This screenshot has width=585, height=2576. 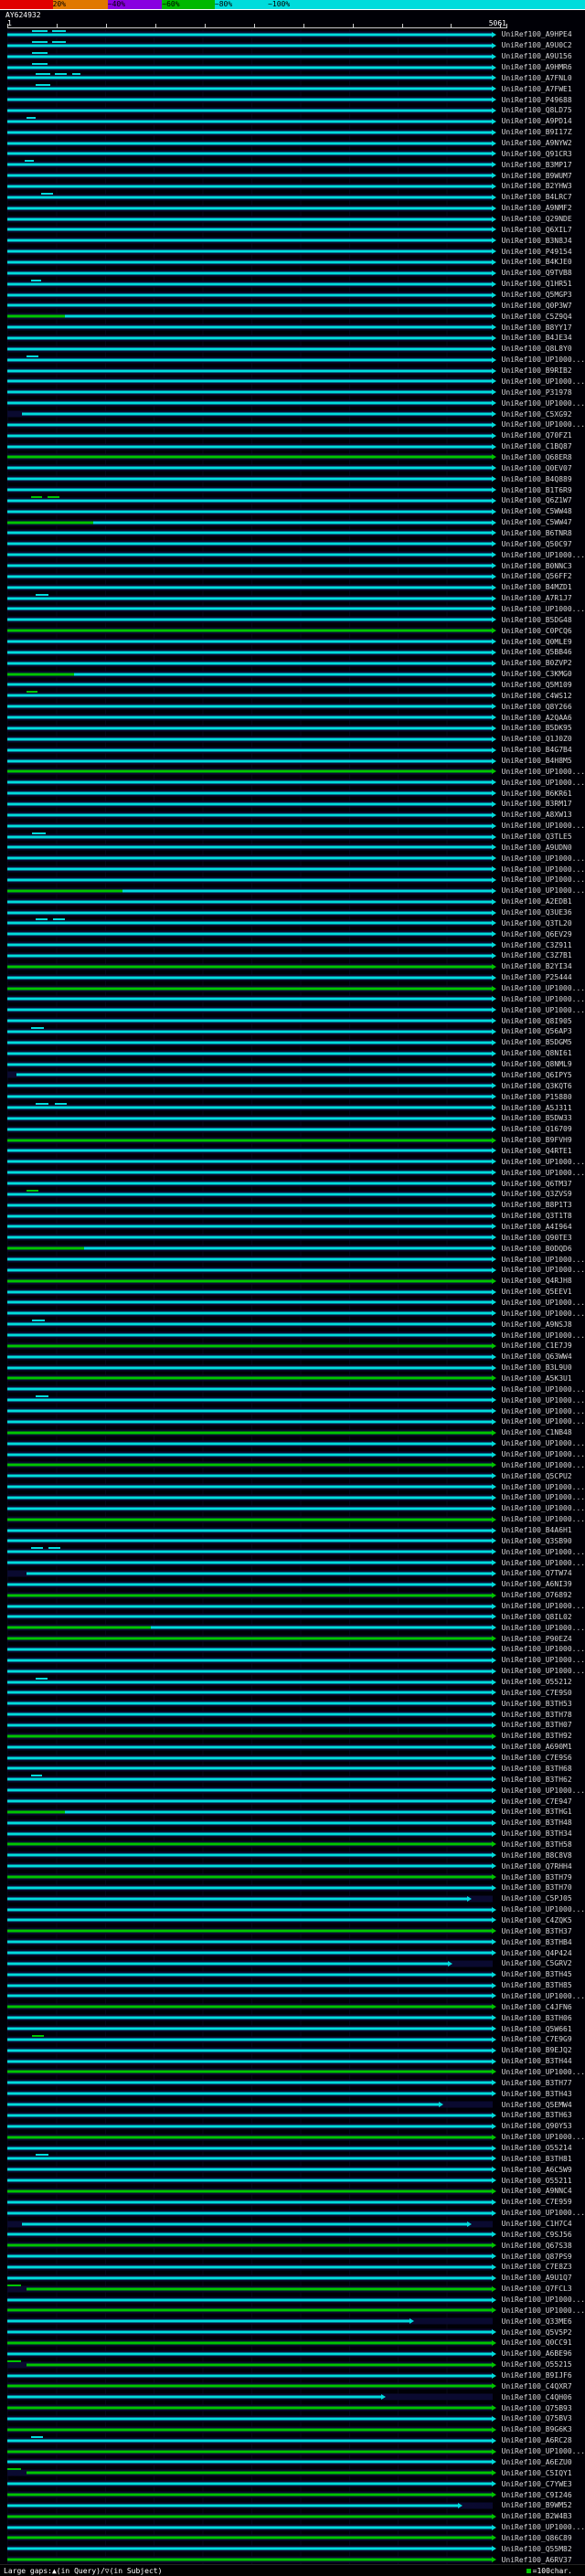 I want to click on hit-label: UniRef100_Q29NDE, so click(x=537, y=219).